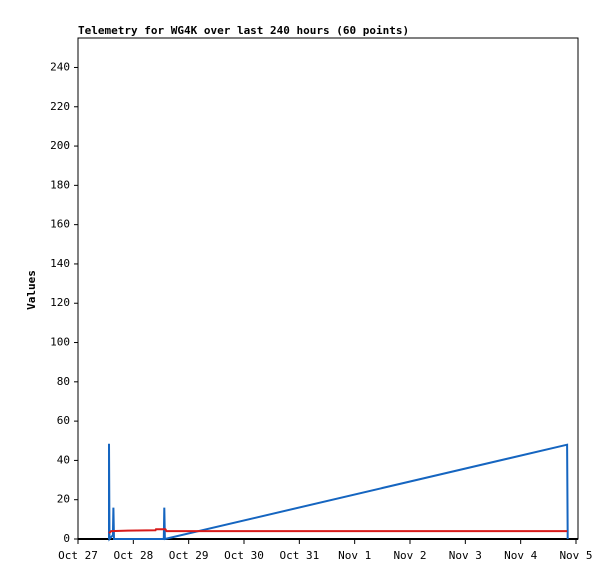 Image resolution: width=615 pixels, height=583 pixels. I want to click on y-tick-label: 180, so click(60, 184).